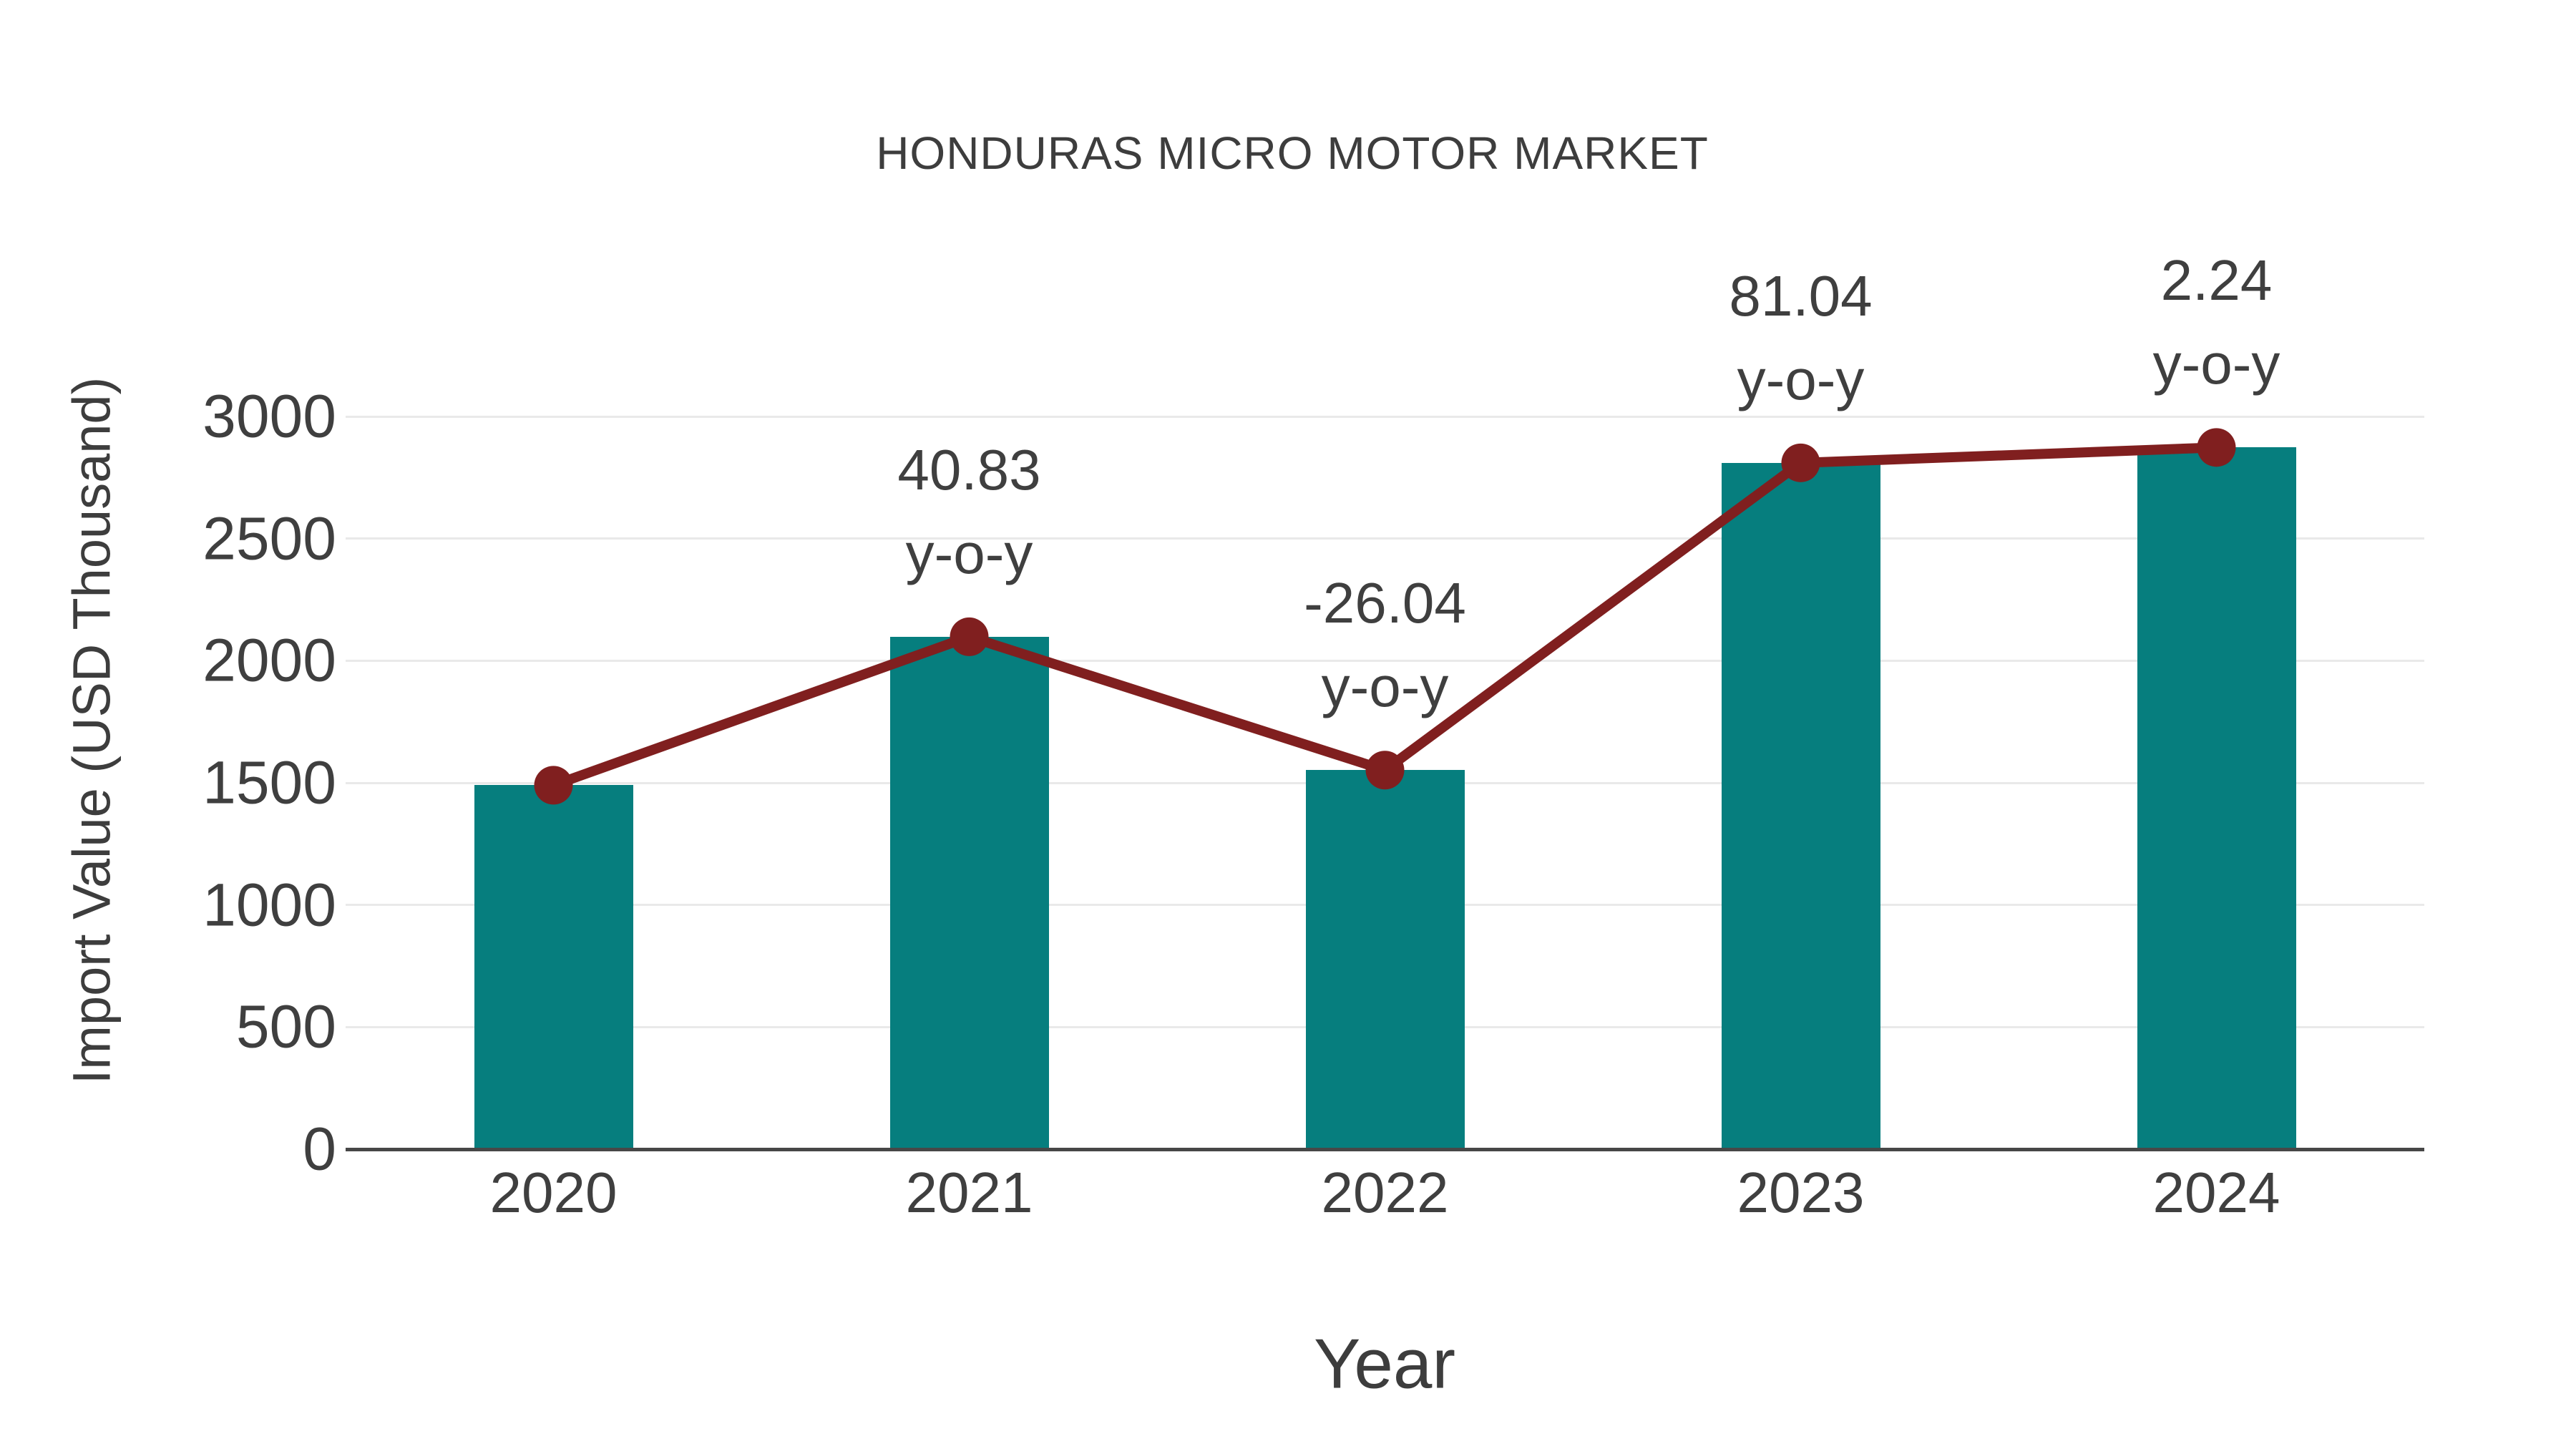  Describe the element at coordinates (269, 905) in the screenshot. I see `y-tick-label-1000: 1000` at that location.